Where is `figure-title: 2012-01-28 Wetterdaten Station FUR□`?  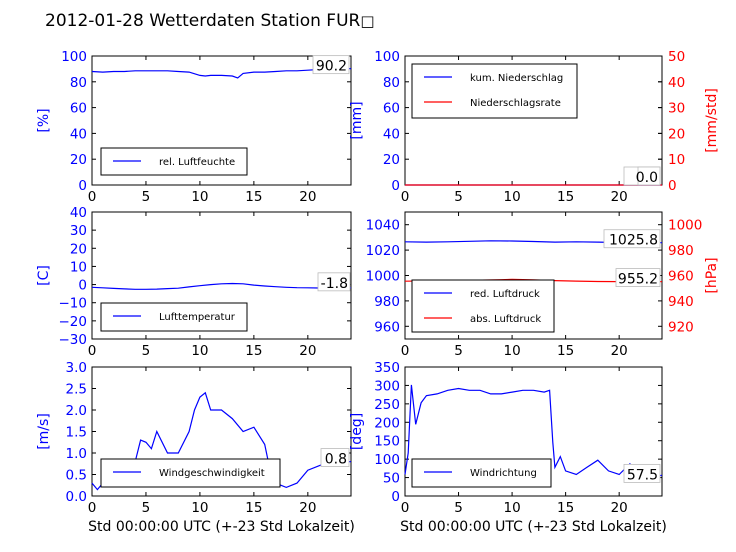
figure-title: 2012-01-28 Wetterdaten Station FUR□ is located at coordinates (210, 21).